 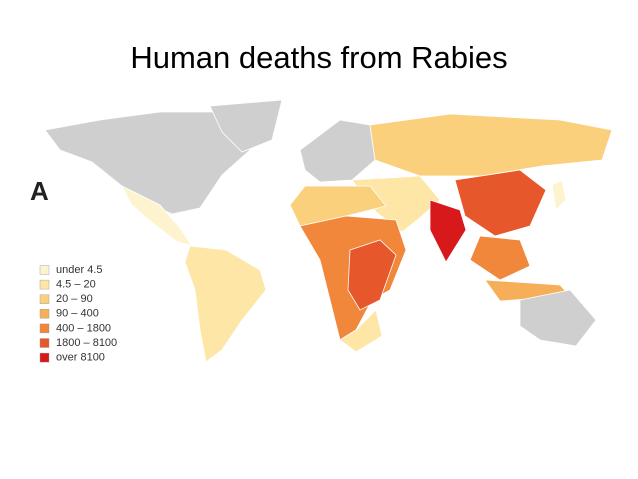 What do you see at coordinates (157, 216) in the screenshot?
I see `central-america` at bounding box center [157, 216].